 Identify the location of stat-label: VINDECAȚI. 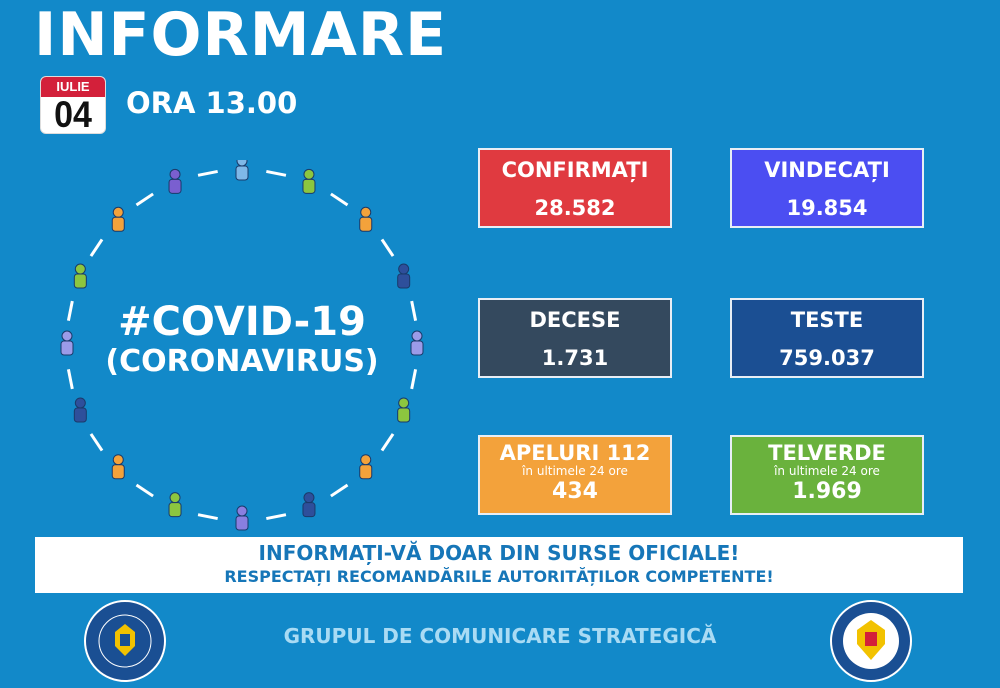
(827, 170).